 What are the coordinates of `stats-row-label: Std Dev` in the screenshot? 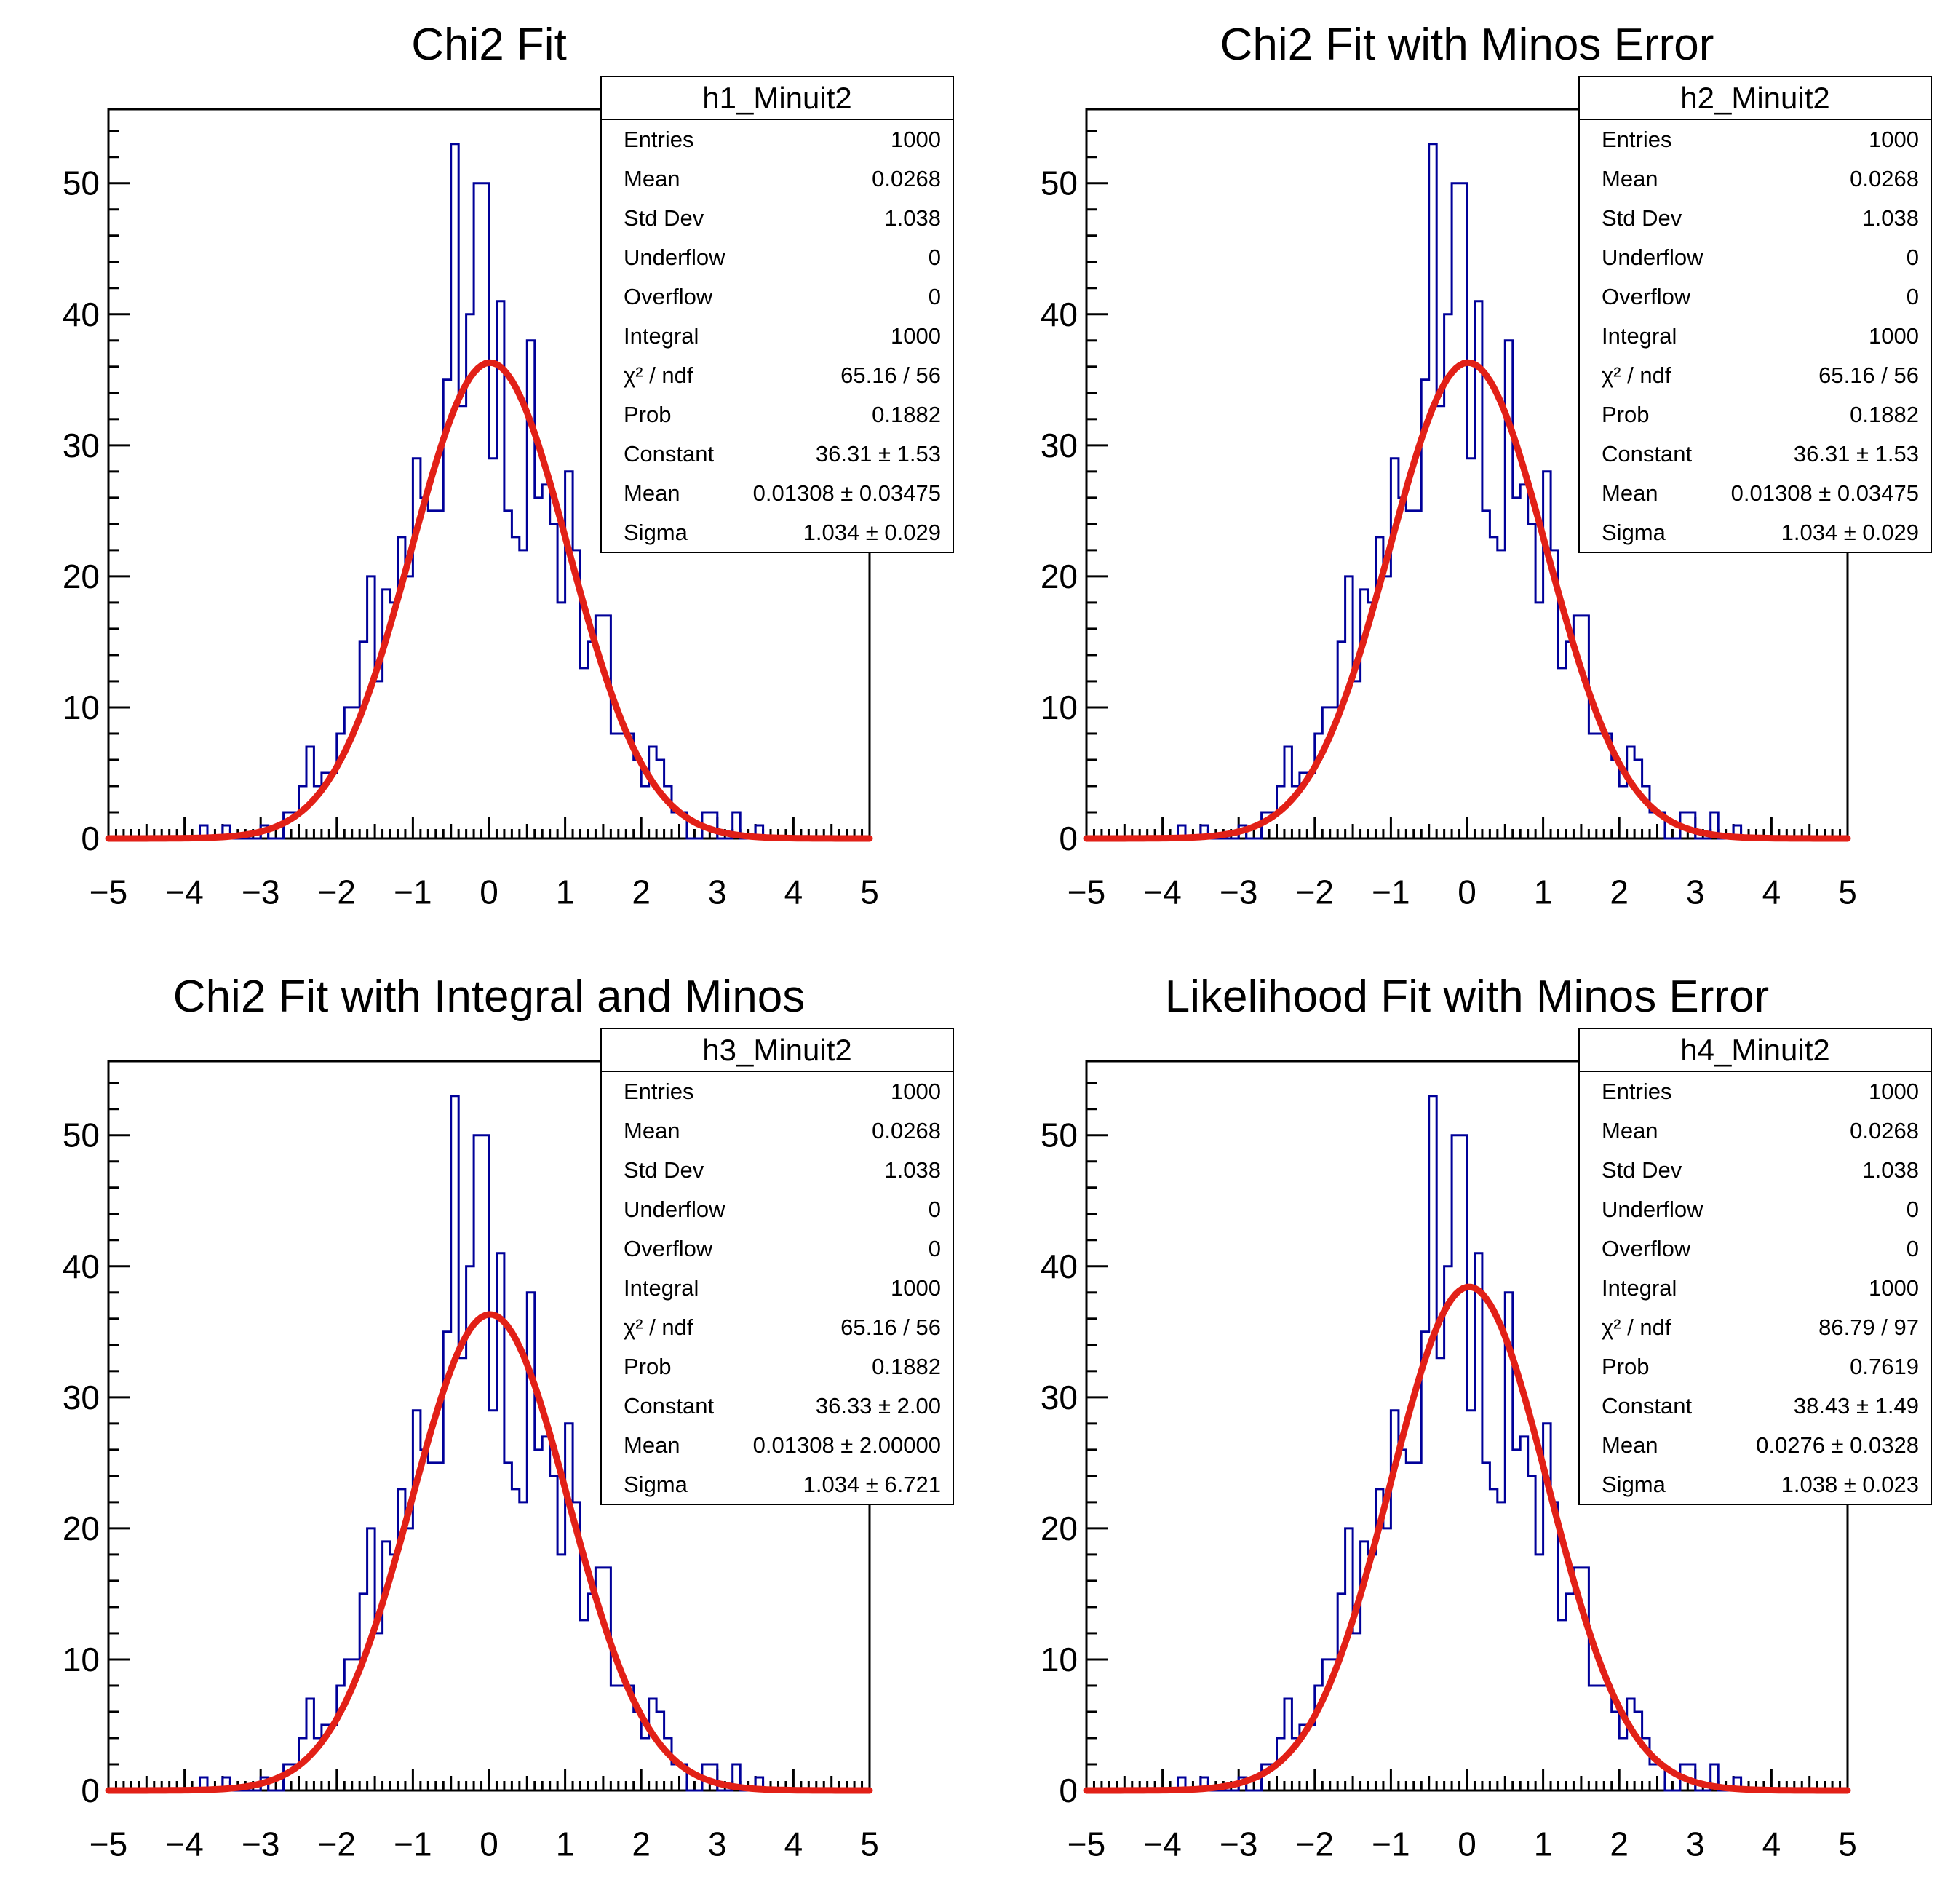 It's located at (1642, 218).